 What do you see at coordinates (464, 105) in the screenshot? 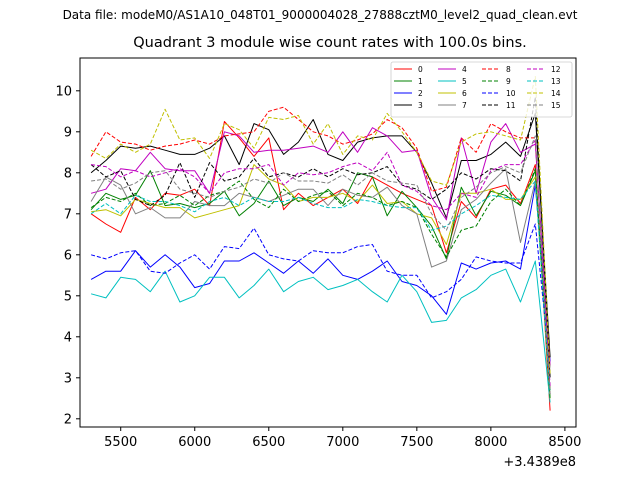
I see `legend-label-7: 7` at bounding box center [464, 105].